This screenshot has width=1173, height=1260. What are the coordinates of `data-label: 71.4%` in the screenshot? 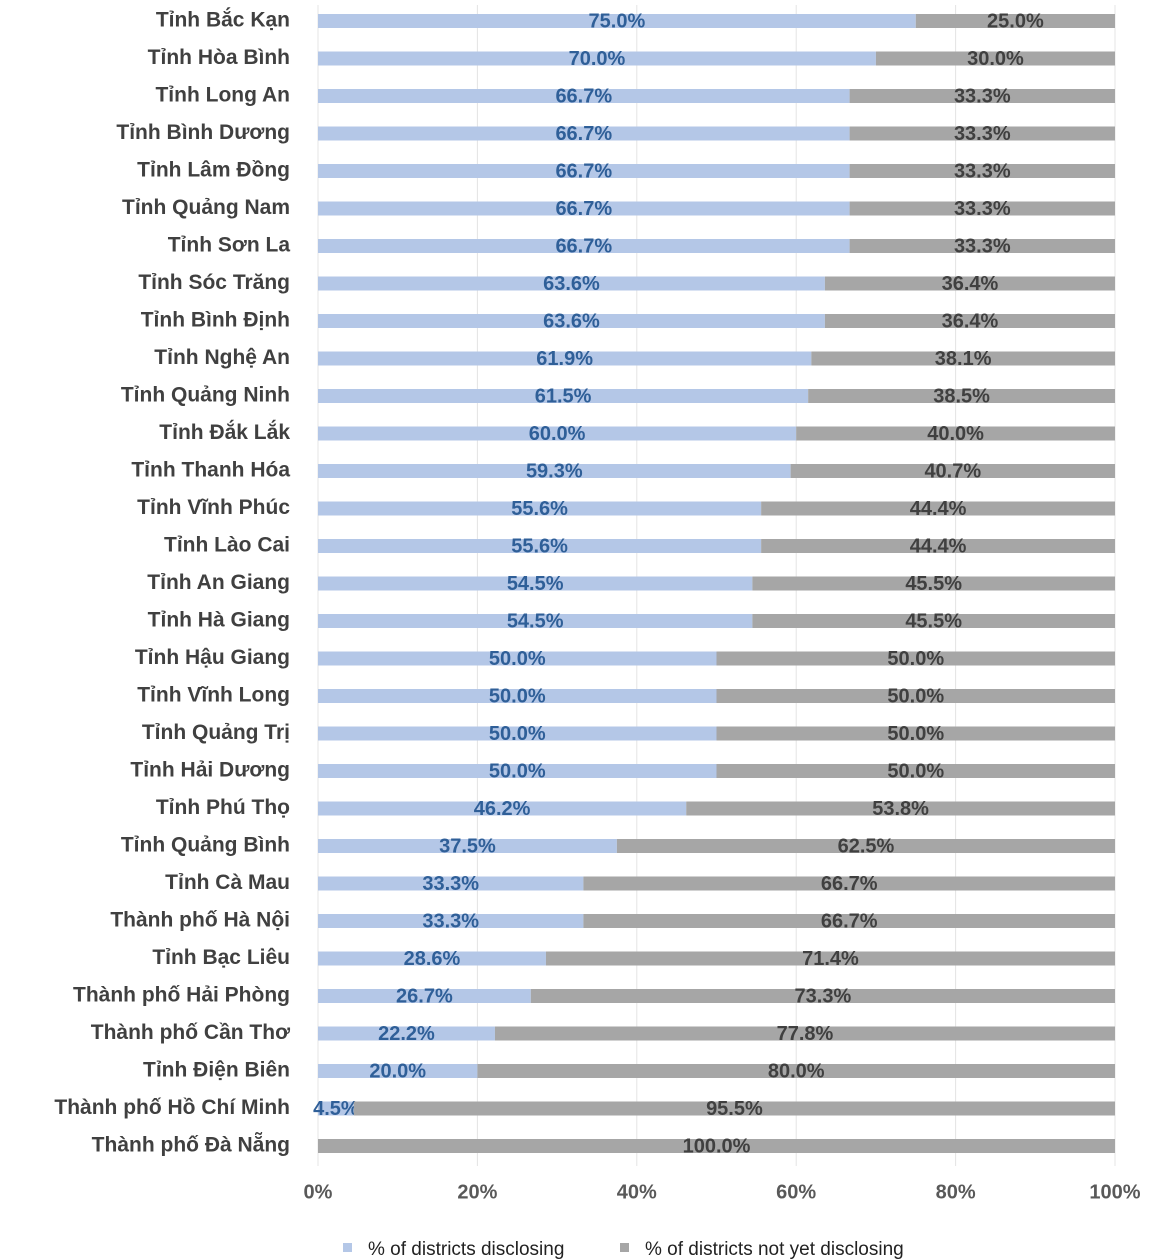 It's located at (830, 959).